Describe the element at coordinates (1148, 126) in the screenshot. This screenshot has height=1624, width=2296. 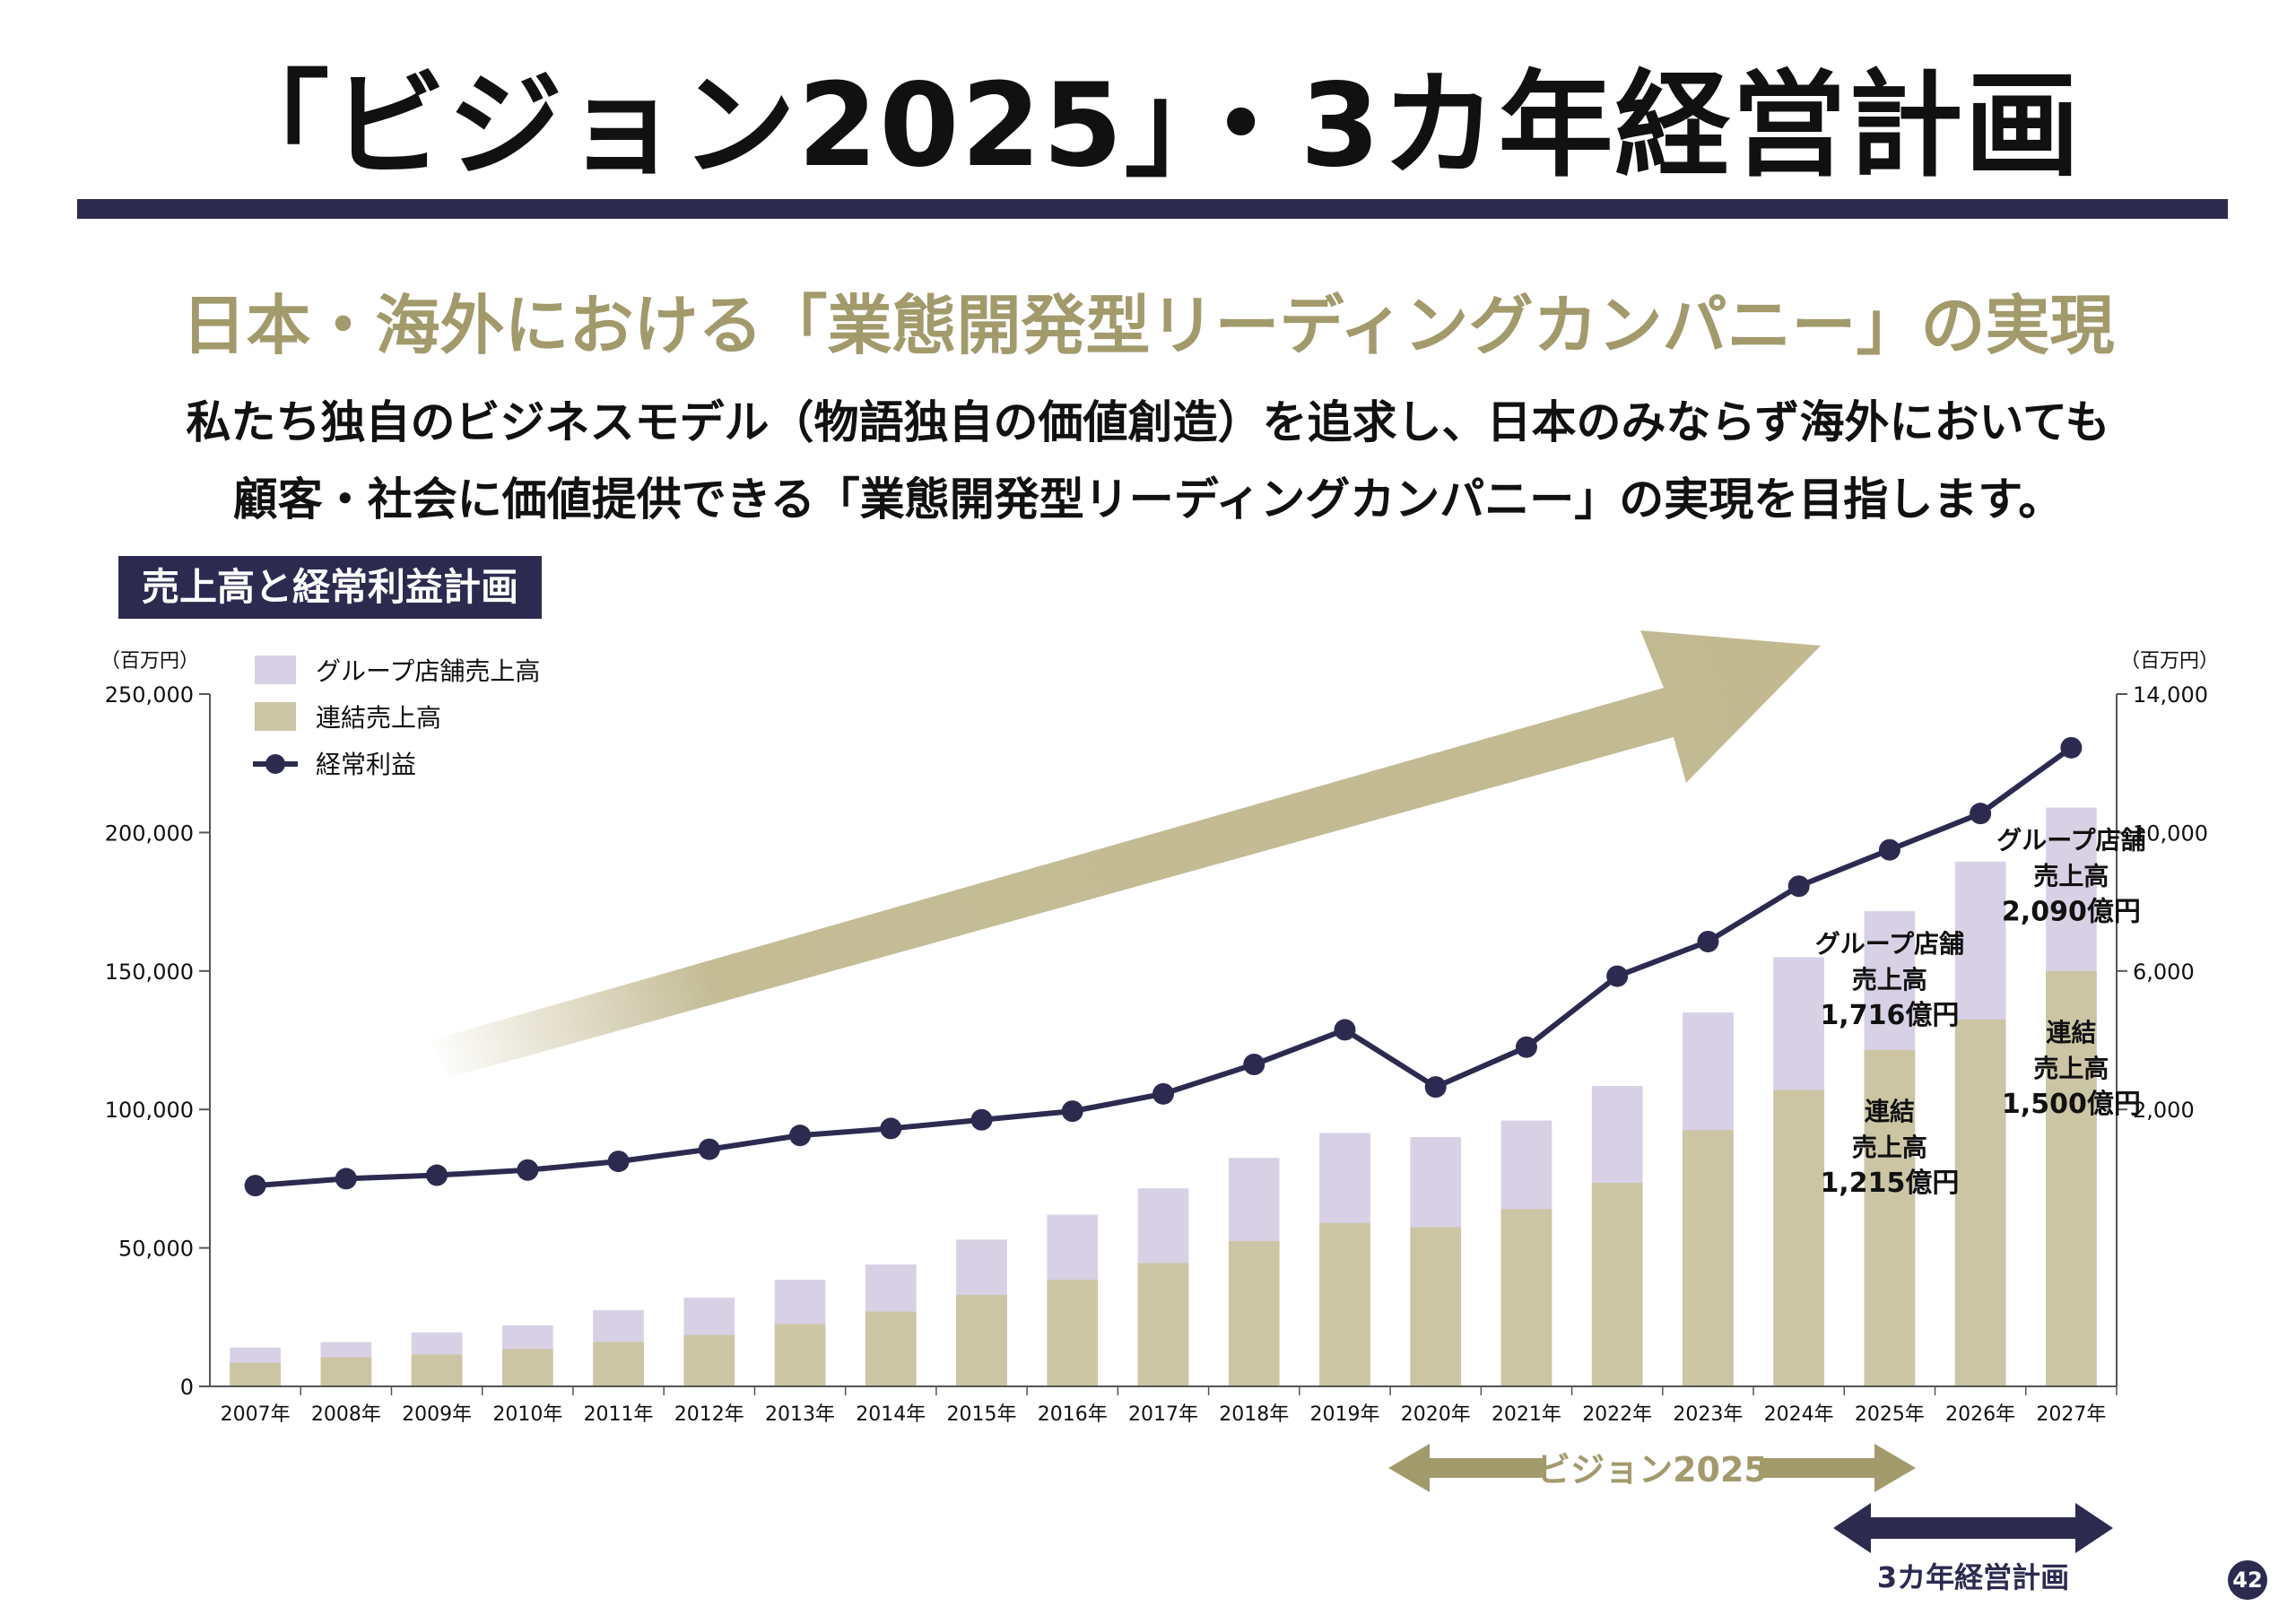
I see `page-title: 「ビジョン2025」・3カ年経営計画` at that location.